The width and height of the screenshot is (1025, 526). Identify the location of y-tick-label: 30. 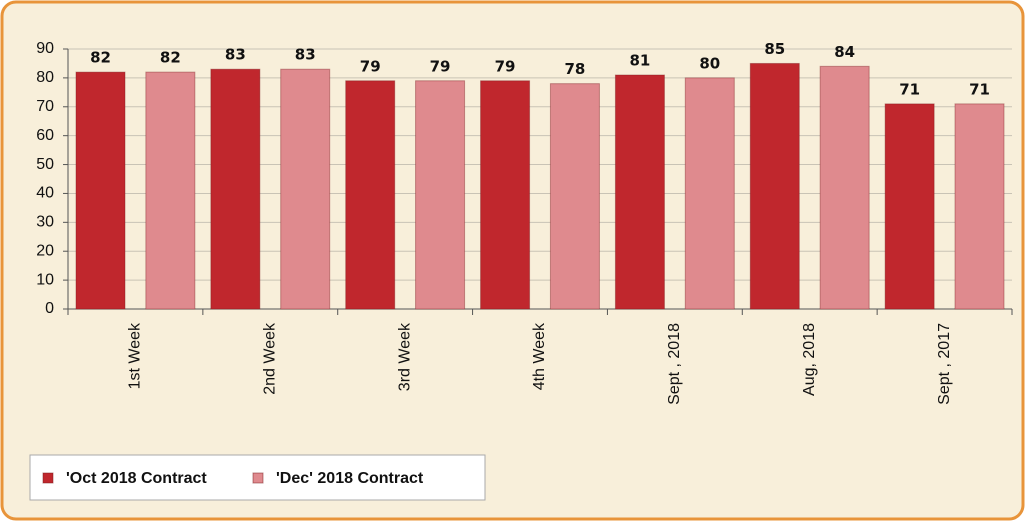
(45, 222).